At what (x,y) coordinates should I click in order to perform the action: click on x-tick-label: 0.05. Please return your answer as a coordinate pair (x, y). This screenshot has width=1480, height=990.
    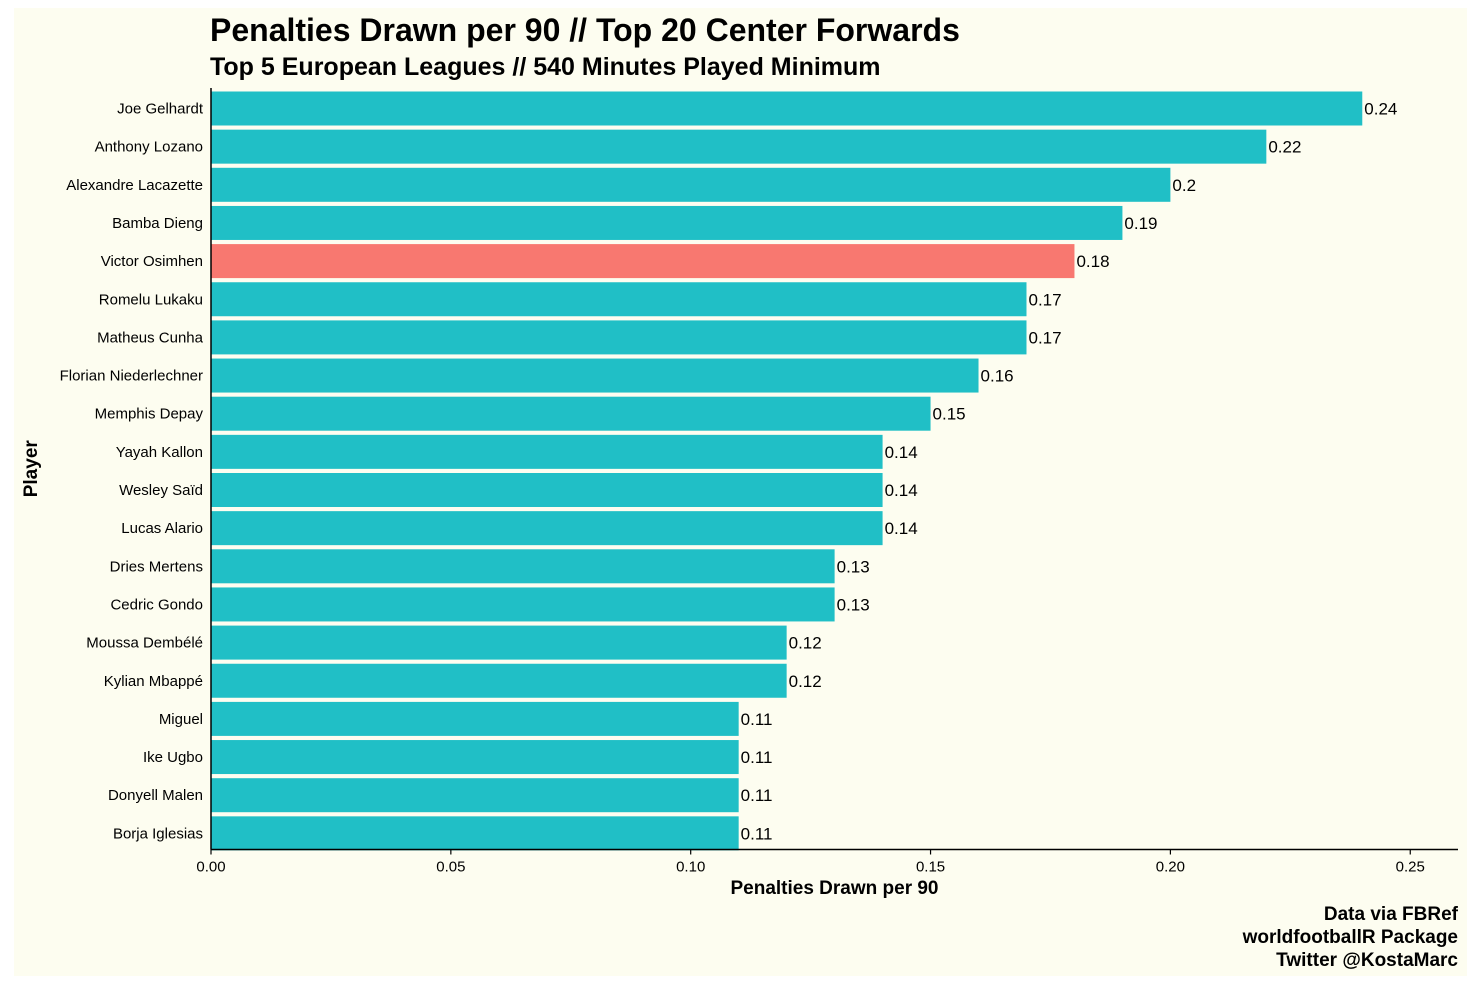
    Looking at the image, I should click on (450, 867).